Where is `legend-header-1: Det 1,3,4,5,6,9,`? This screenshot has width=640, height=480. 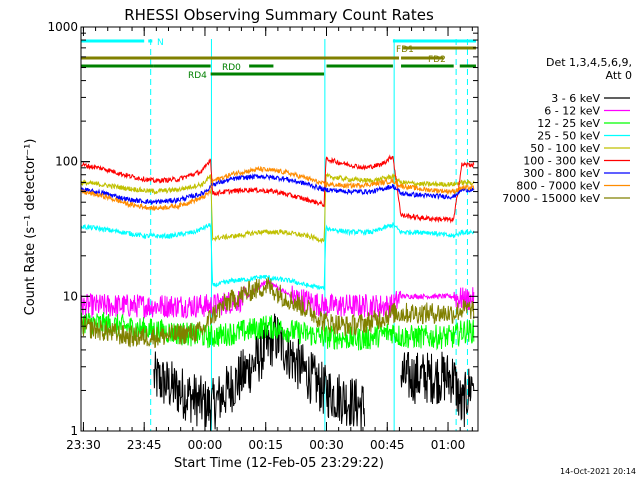 legend-header-1: Det 1,3,4,5,6,9, is located at coordinates (589, 62).